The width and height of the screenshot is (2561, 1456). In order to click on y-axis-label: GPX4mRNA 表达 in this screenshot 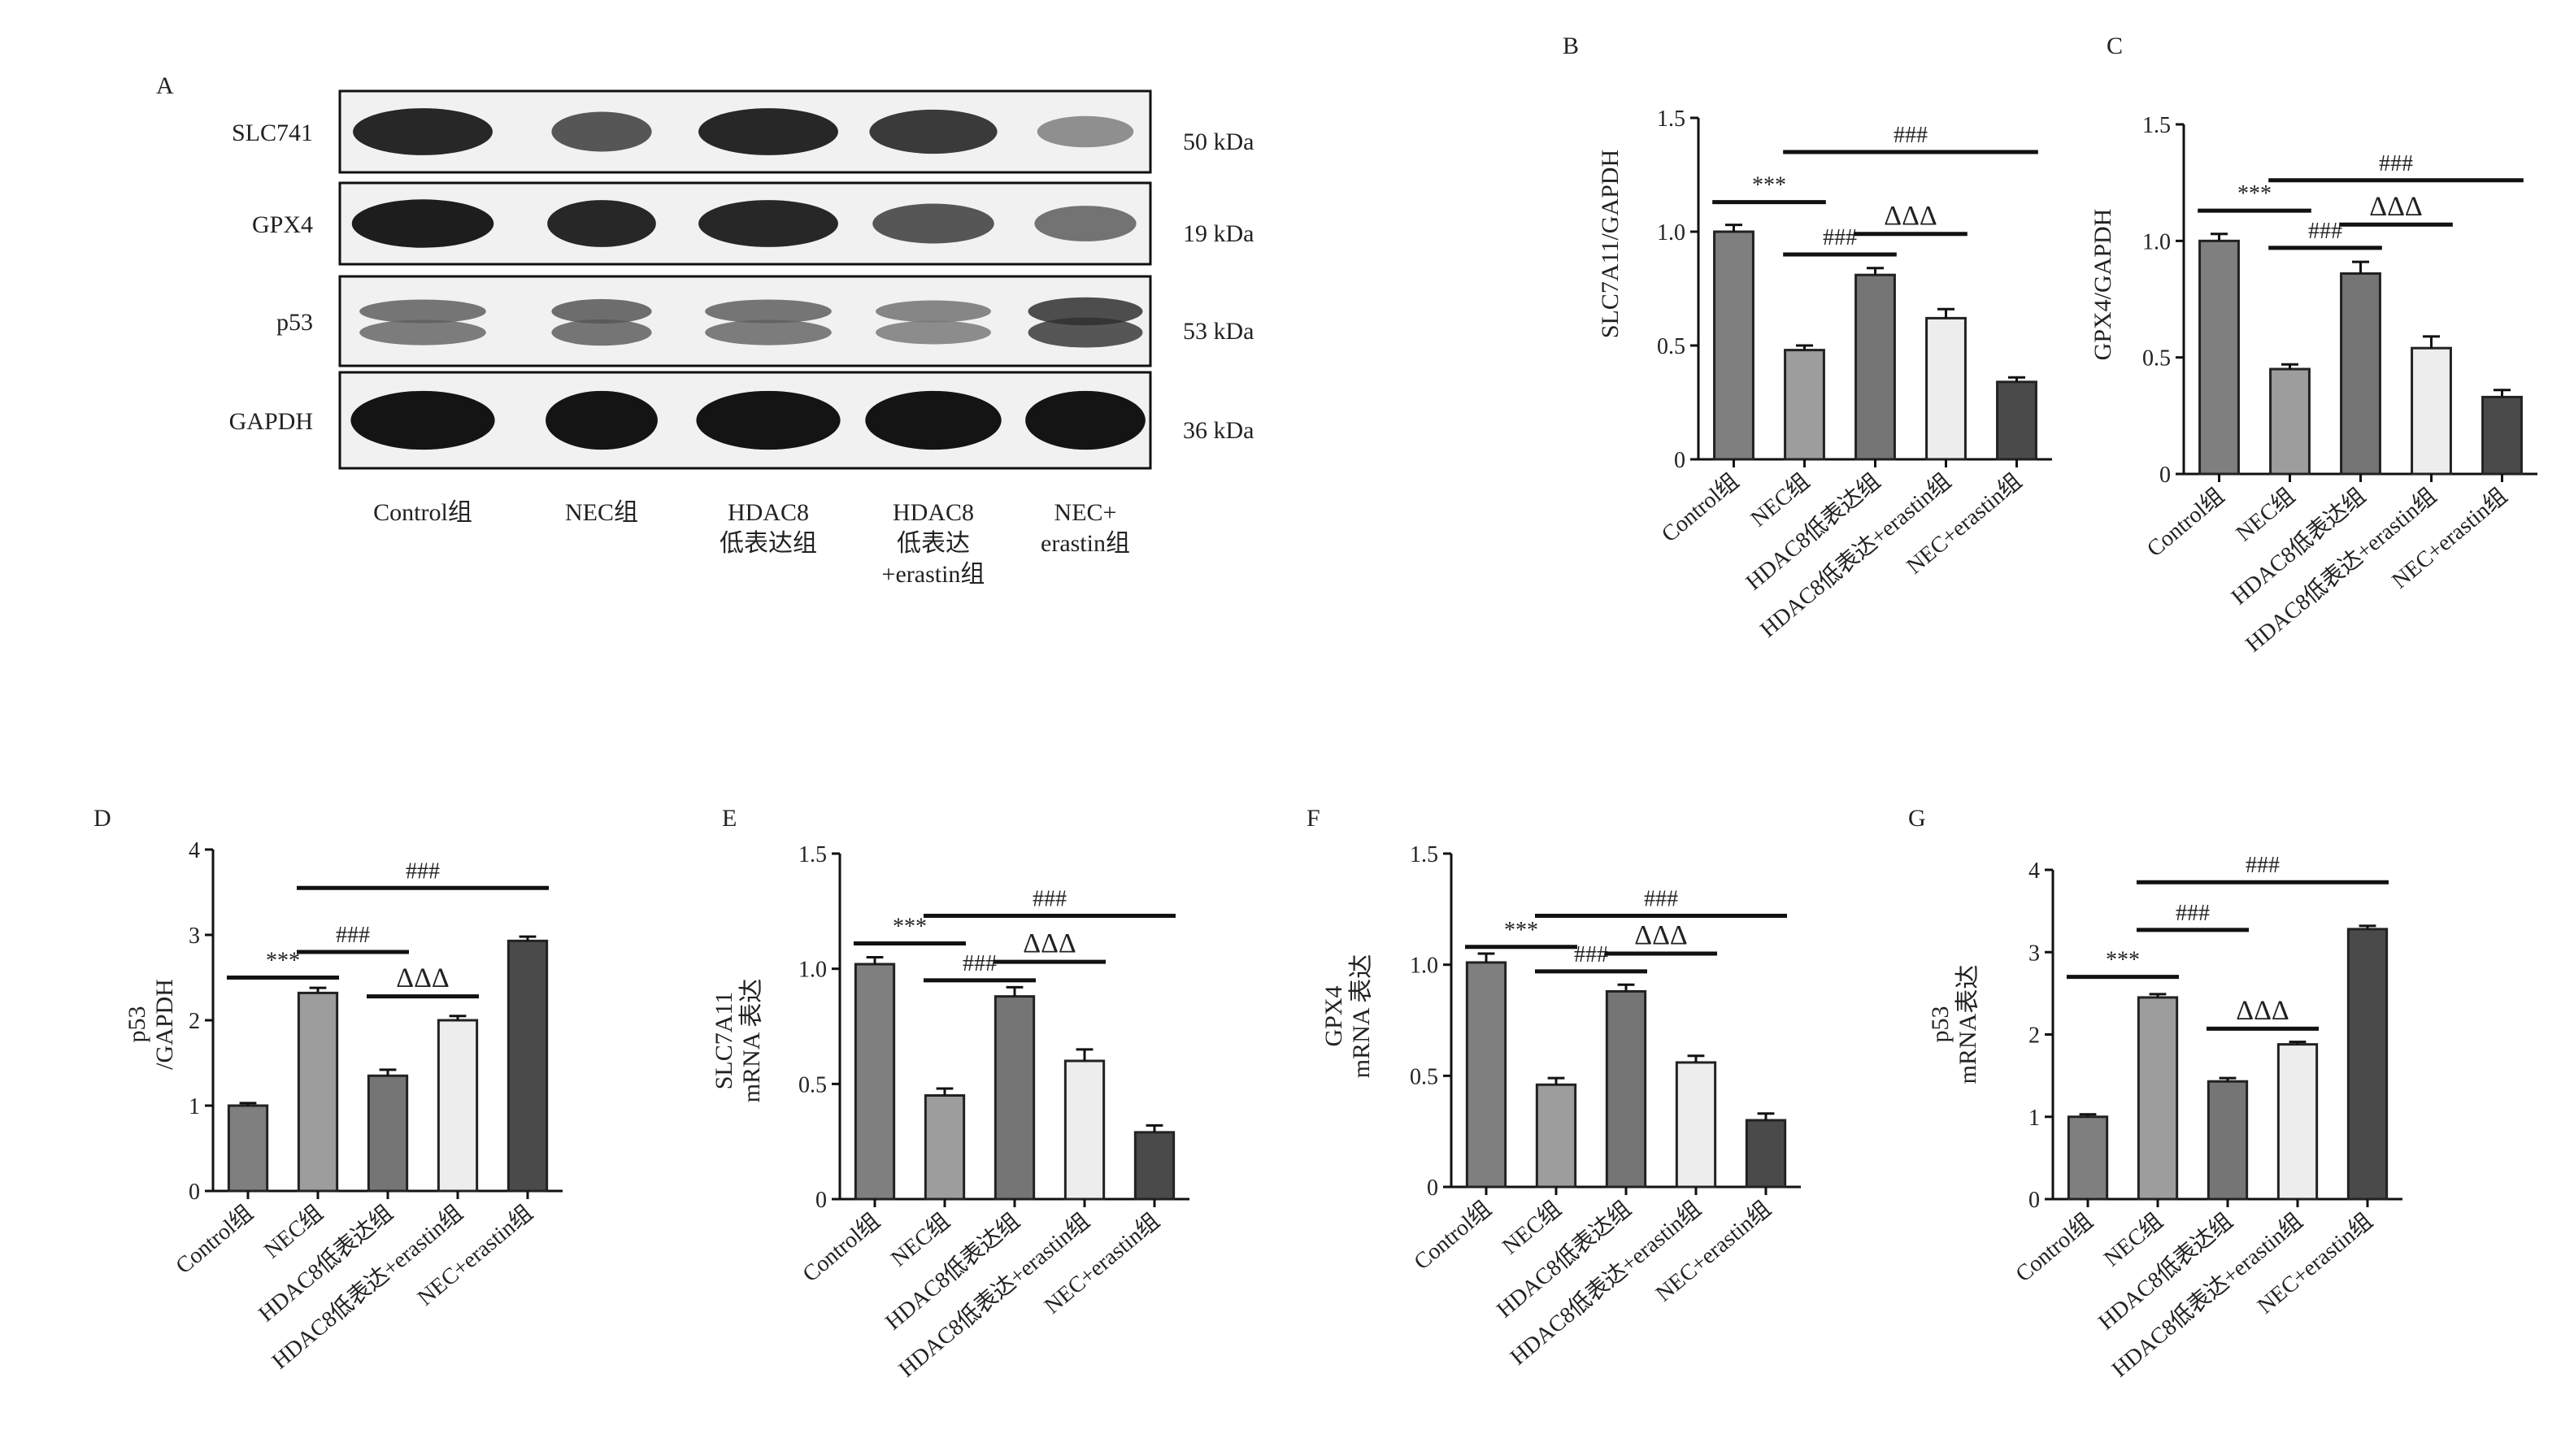, I will do `click(1347, 1017)`.